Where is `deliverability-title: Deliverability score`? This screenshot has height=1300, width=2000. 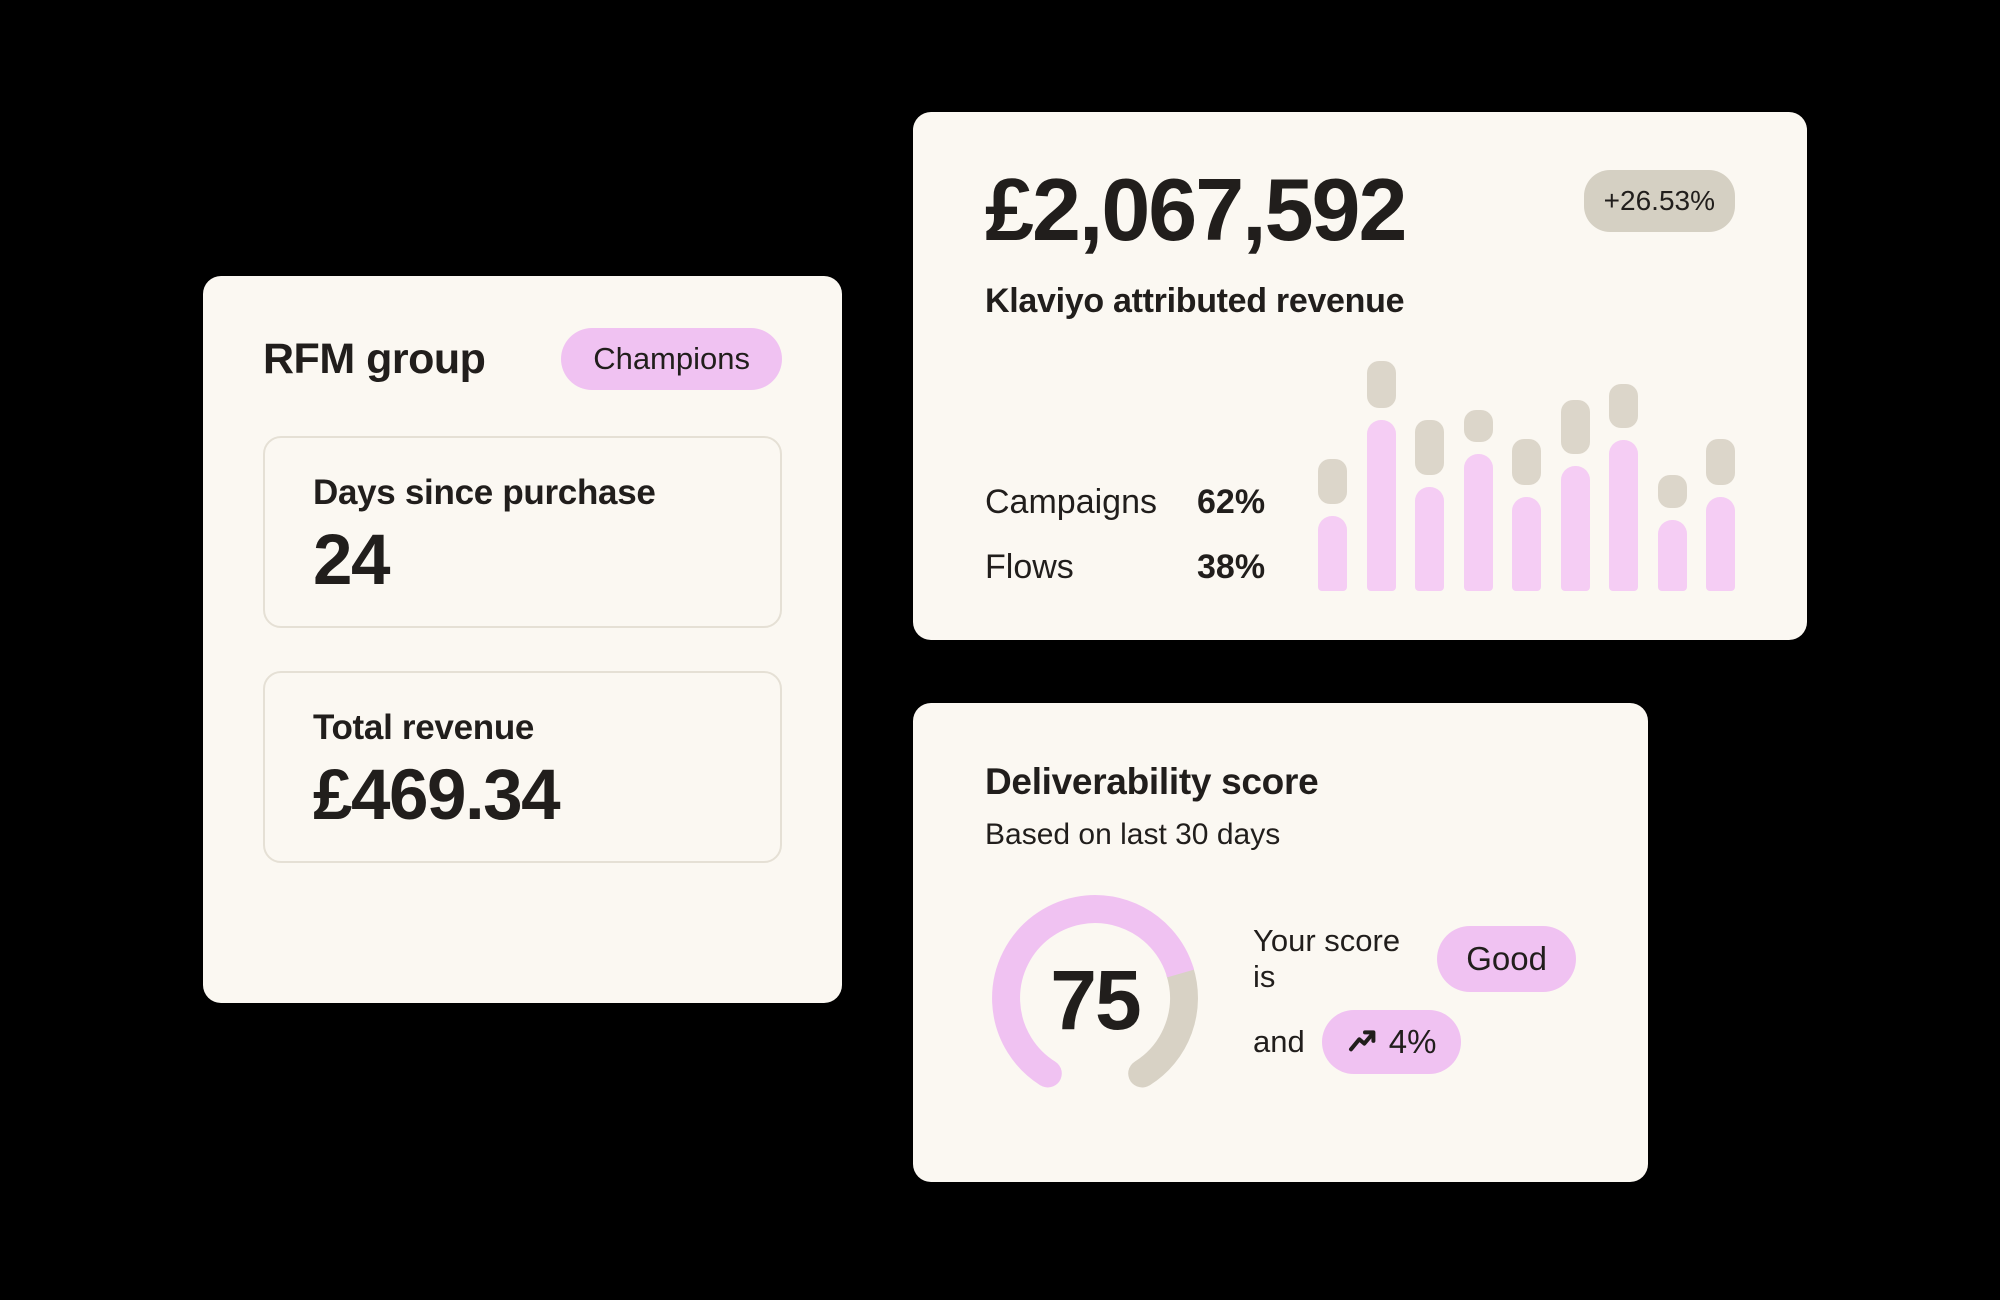
deliverability-title: Deliverability score is located at coordinates (1152, 781).